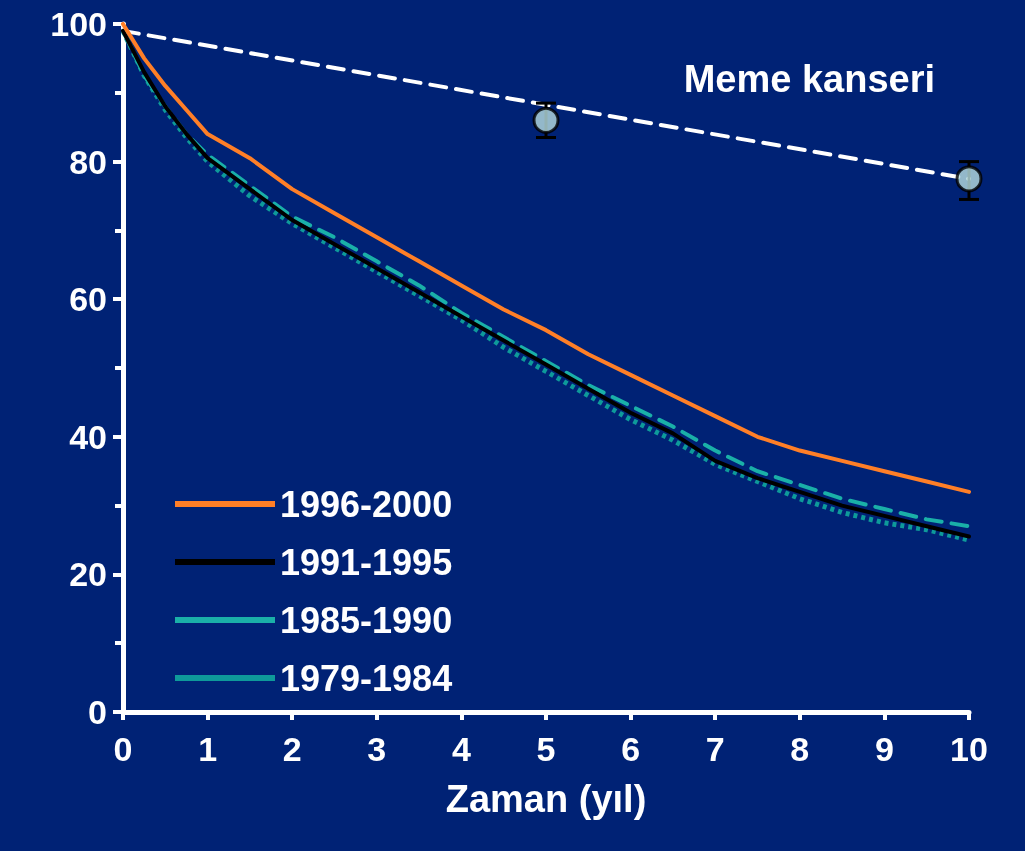 The width and height of the screenshot is (1025, 851). I want to click on x-tick-label: 10, so click(969, 749).